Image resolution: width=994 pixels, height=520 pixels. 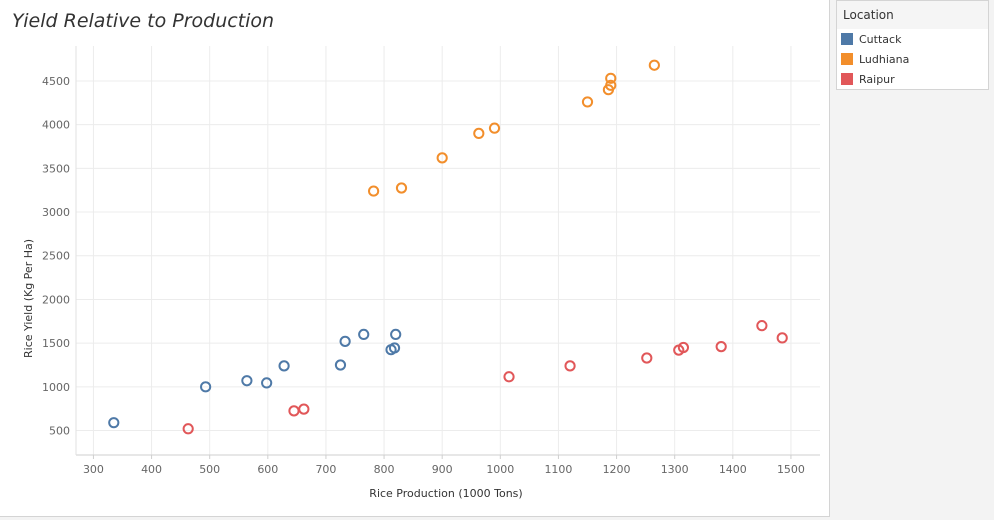 I want to click on legend-label-ludhiana: Ludhiana, so click(x=884, y=59).